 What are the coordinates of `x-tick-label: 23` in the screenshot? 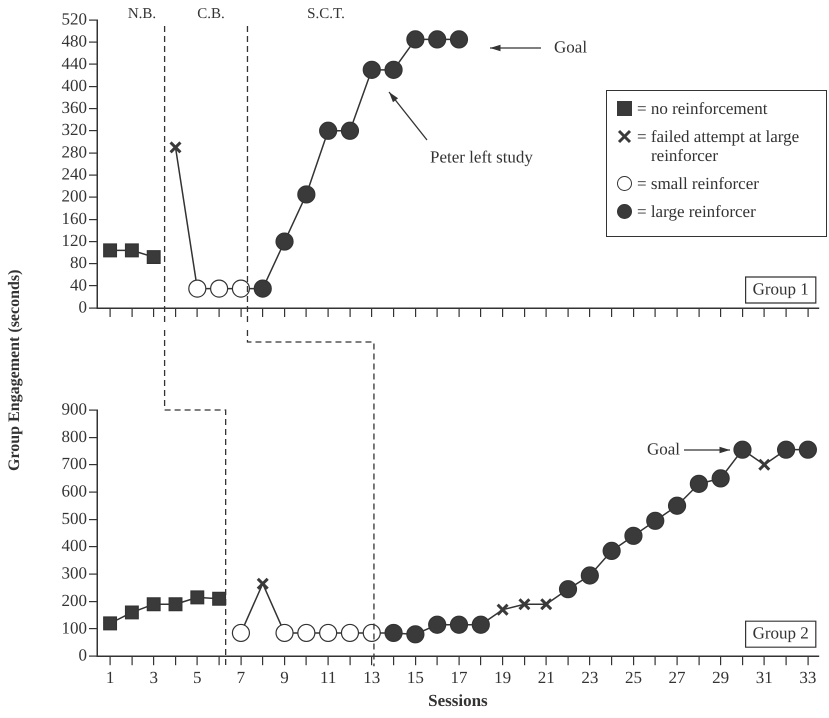 It's located at (589, 677).